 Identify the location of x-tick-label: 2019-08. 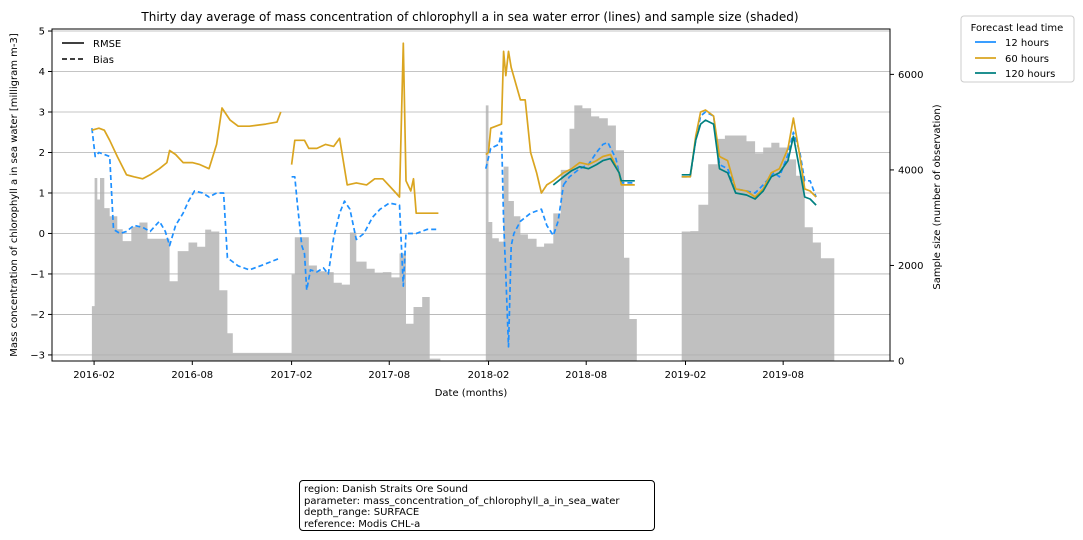
(783, 375).